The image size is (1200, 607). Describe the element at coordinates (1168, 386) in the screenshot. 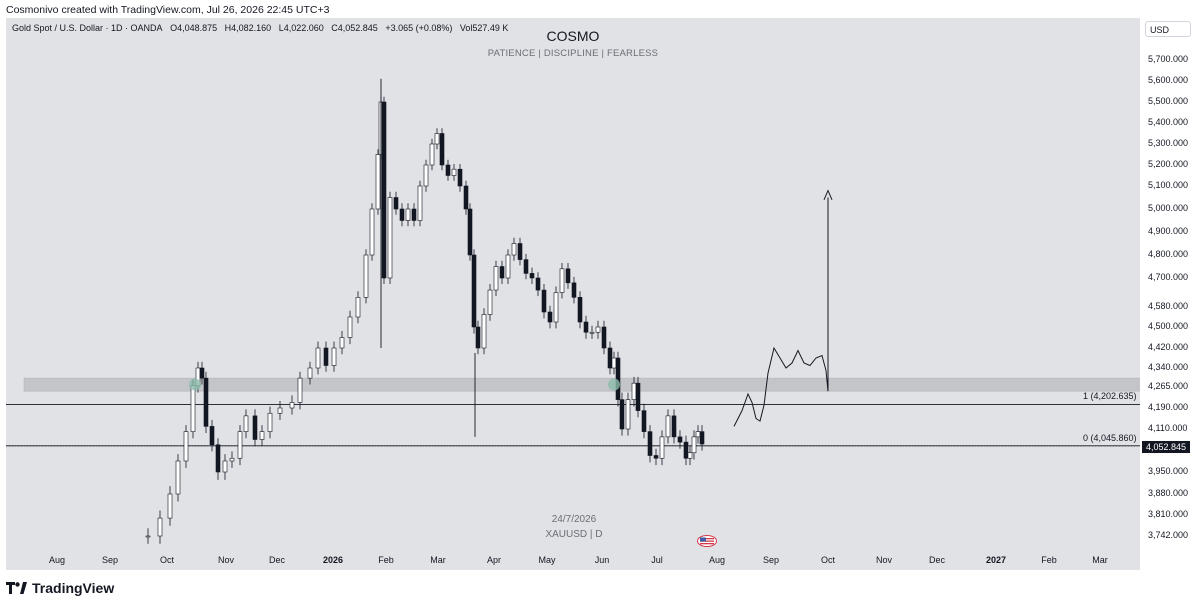

I see `price-tick: 4,265.000` at that location.